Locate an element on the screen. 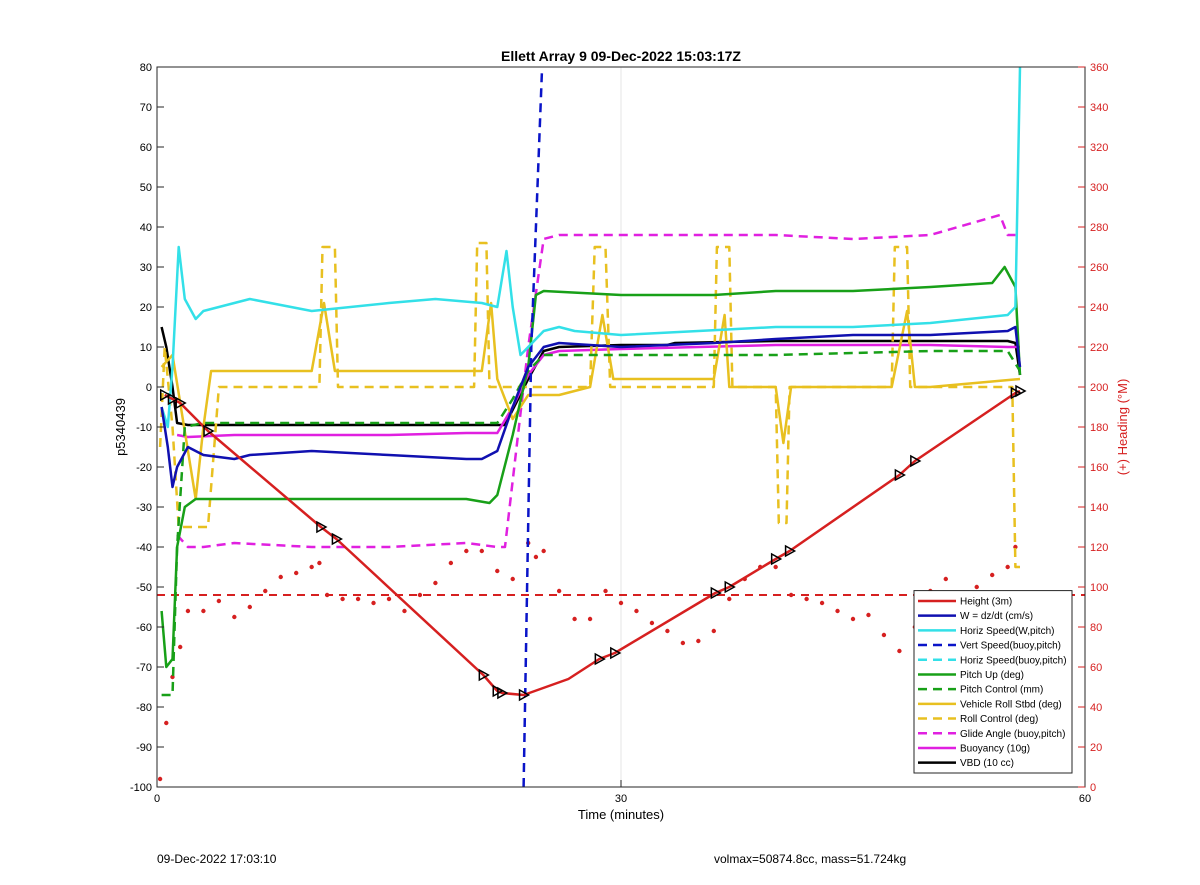 Image resolution: width=1200 pixels, height=885 pixels. chart-title: Ellett Array 9 09-Dec-2022 15:03:17Z is located at coordinates (621, 56).